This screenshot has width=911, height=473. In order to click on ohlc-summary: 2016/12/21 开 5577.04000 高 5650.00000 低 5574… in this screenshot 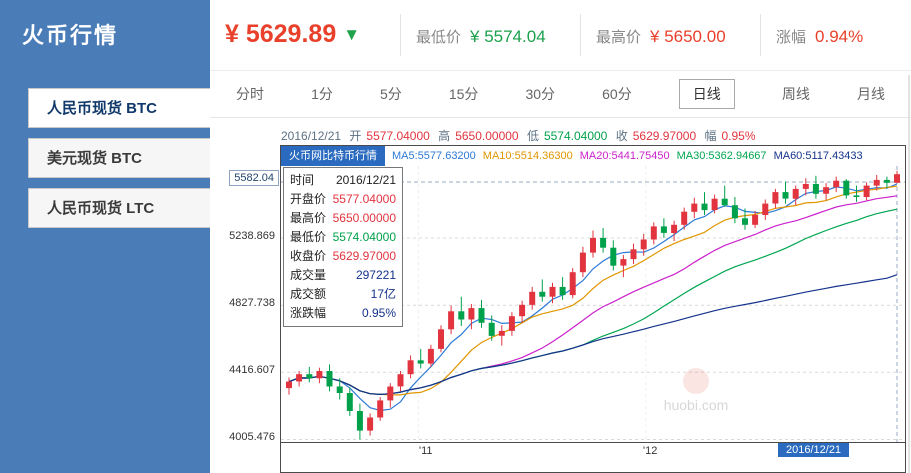, I will do `click(521, 135)`.